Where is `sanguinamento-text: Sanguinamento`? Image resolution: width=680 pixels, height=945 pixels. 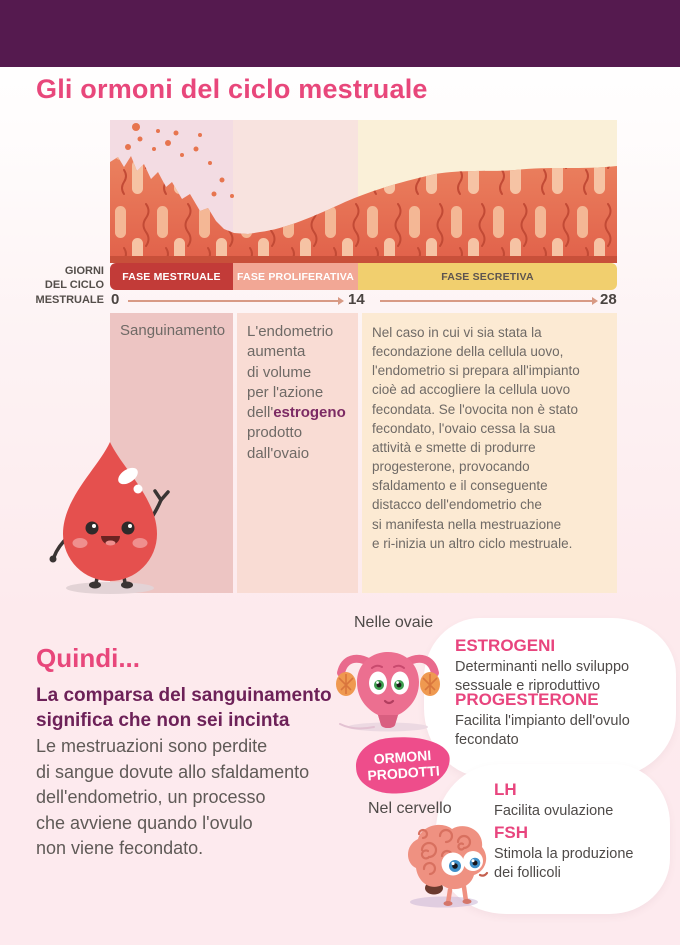
sanguinamento-text: Sanguinamento is located at coordinates (173, 330).